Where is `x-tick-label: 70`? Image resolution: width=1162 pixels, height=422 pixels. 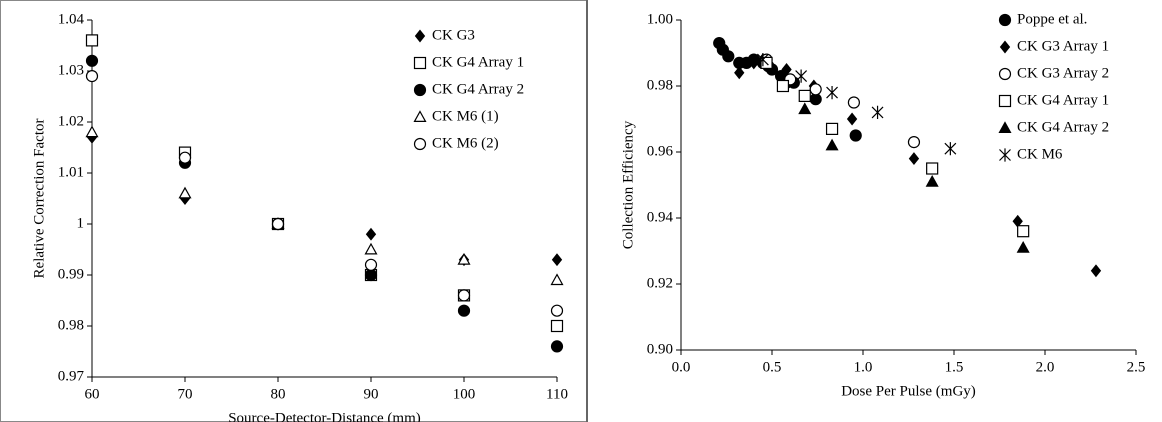 x-tick-label: 70 is located at coordinates (185, 394).